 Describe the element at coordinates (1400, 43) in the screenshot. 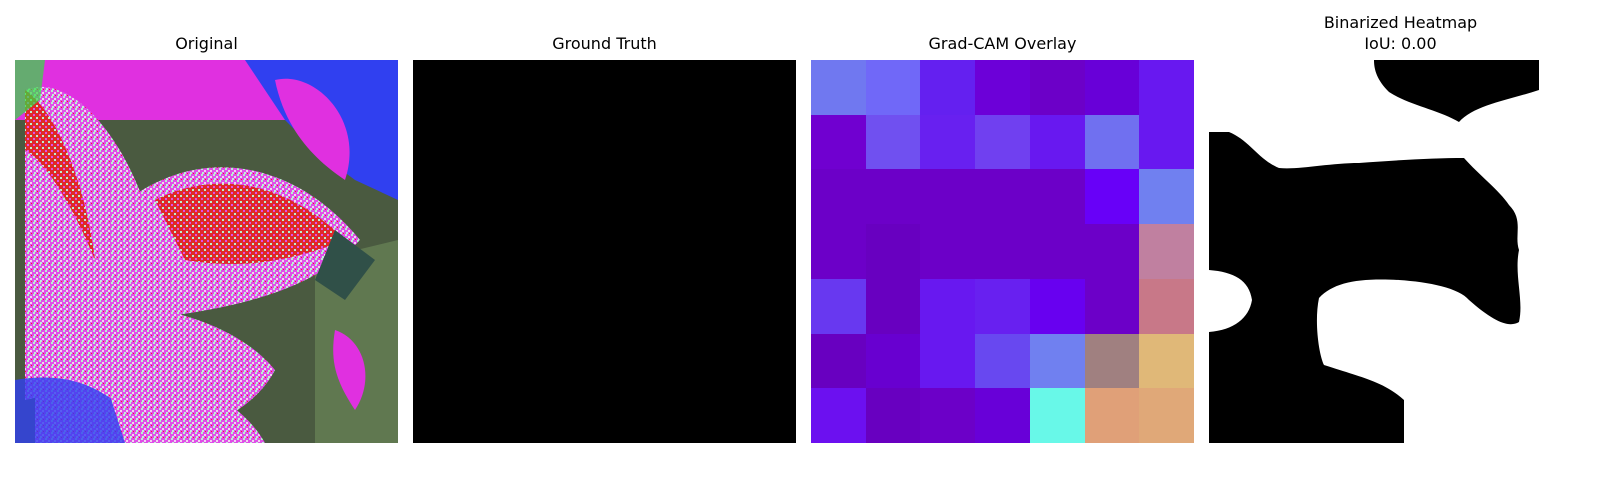

I see `iou-label: IoU: 0.00` at that location.